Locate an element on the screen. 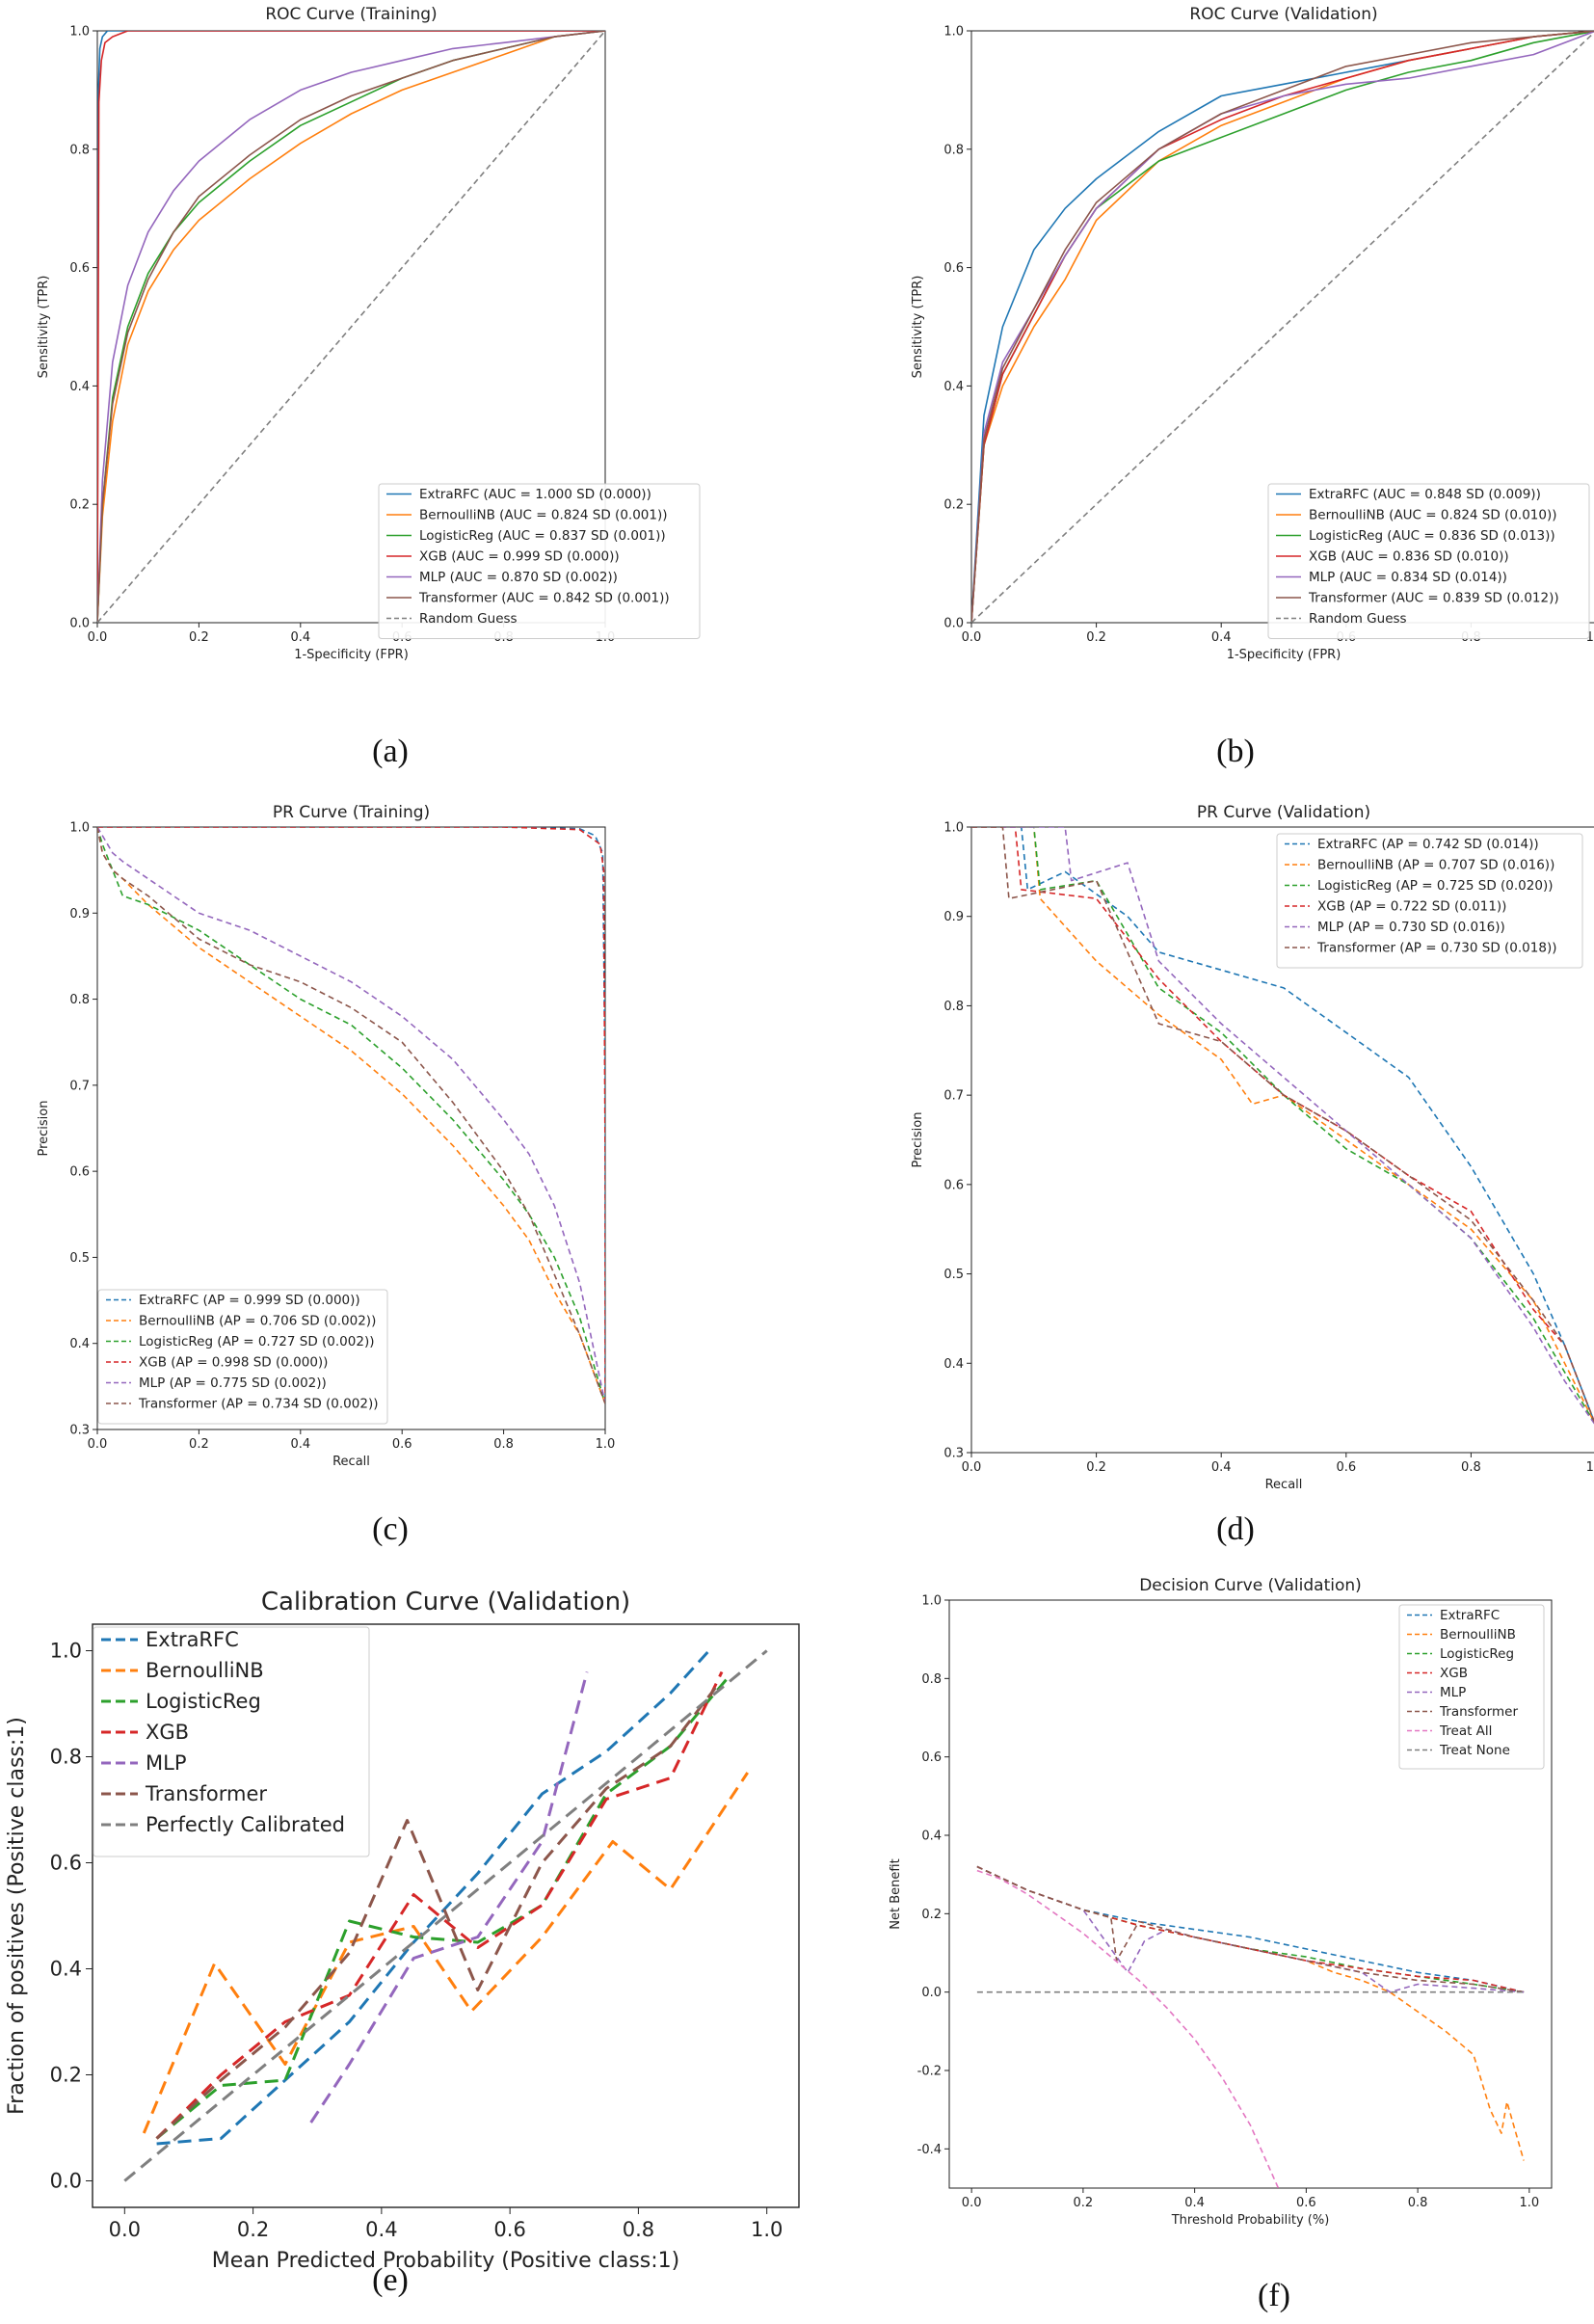 The width and height of the screenshot is (1594, 2324). legend-entry-logisticreg: LogisticReg (AUC = 0.836 SD (0.013)) is located at coordinates (1432, 536).